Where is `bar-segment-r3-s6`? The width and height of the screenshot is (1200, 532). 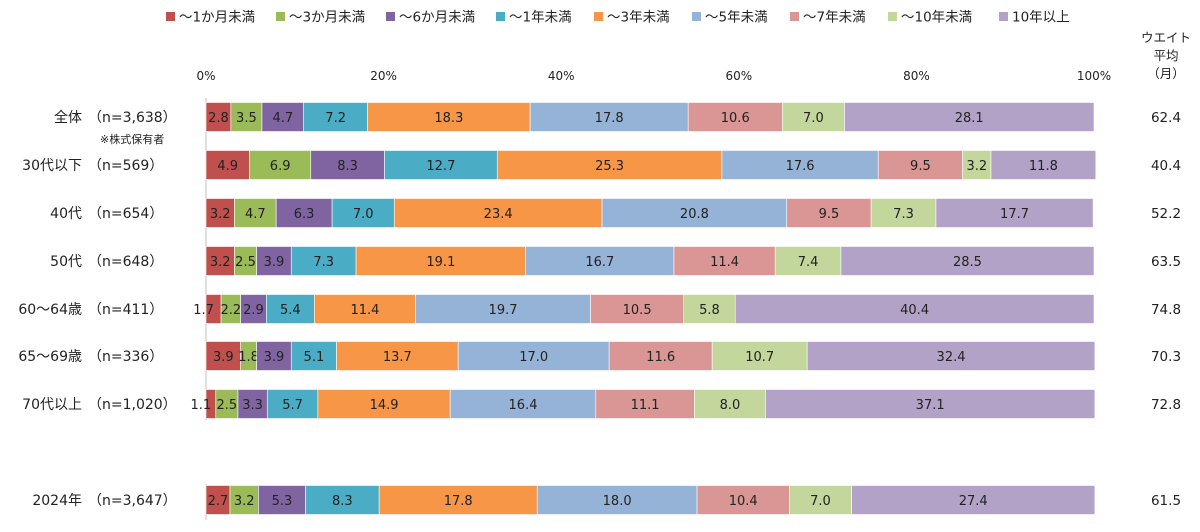 bar-segment-r3-s6 is located at coordinates (724, 261).